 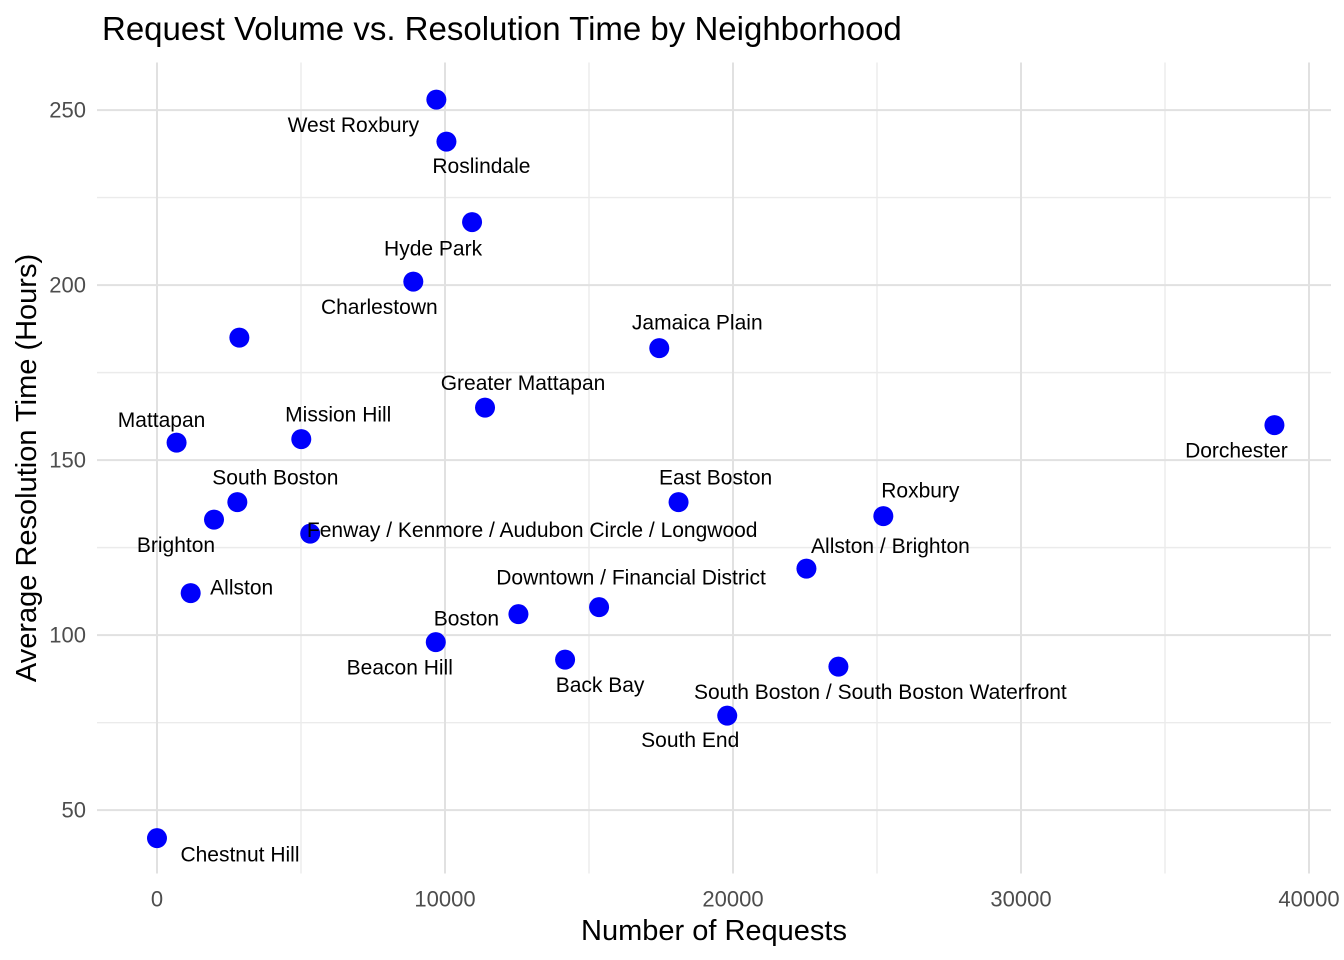 What do you see at coordinates (466, 619) in the screenshot?
I see `point-label: Boston` at bounding box center [466, 619].